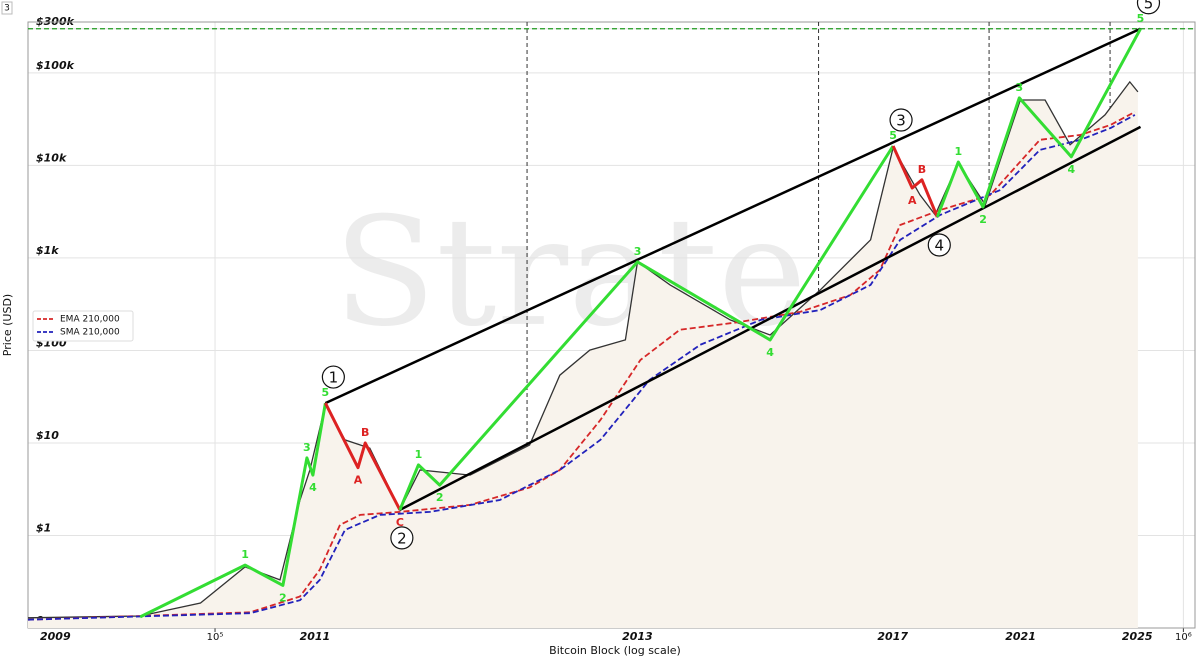 The width and height of the screenshot is (1200, 659). Describe the element at coordinates (315, 636) in the screenshot. I see `year-label: 2011` at that location.